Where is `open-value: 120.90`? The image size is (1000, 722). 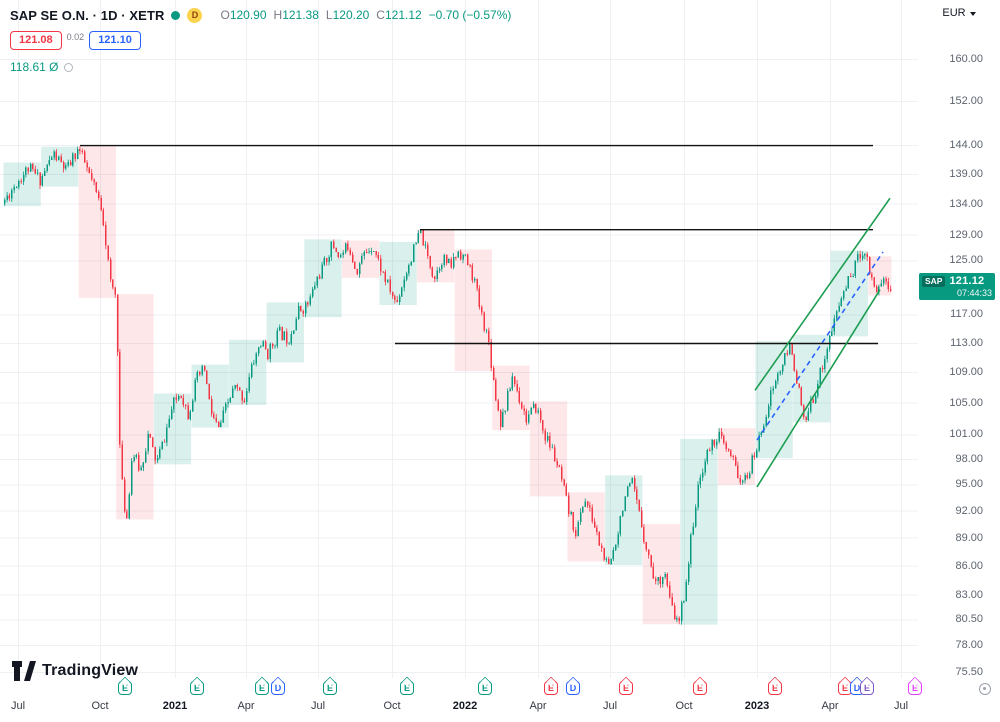 open-value: 120.90 is located at coordinates (248, 15).